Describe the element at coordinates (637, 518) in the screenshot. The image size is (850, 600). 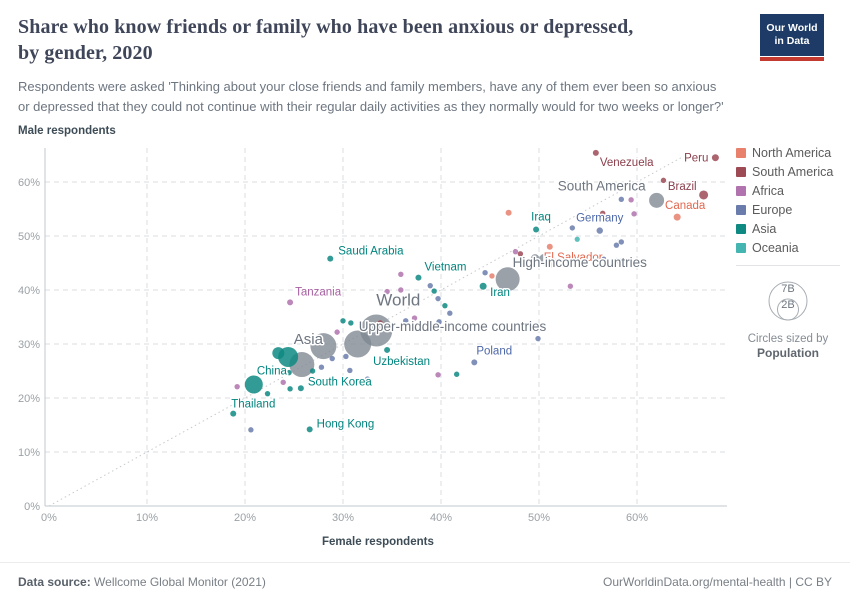
I see `x-tick-label: 60%` at that location.